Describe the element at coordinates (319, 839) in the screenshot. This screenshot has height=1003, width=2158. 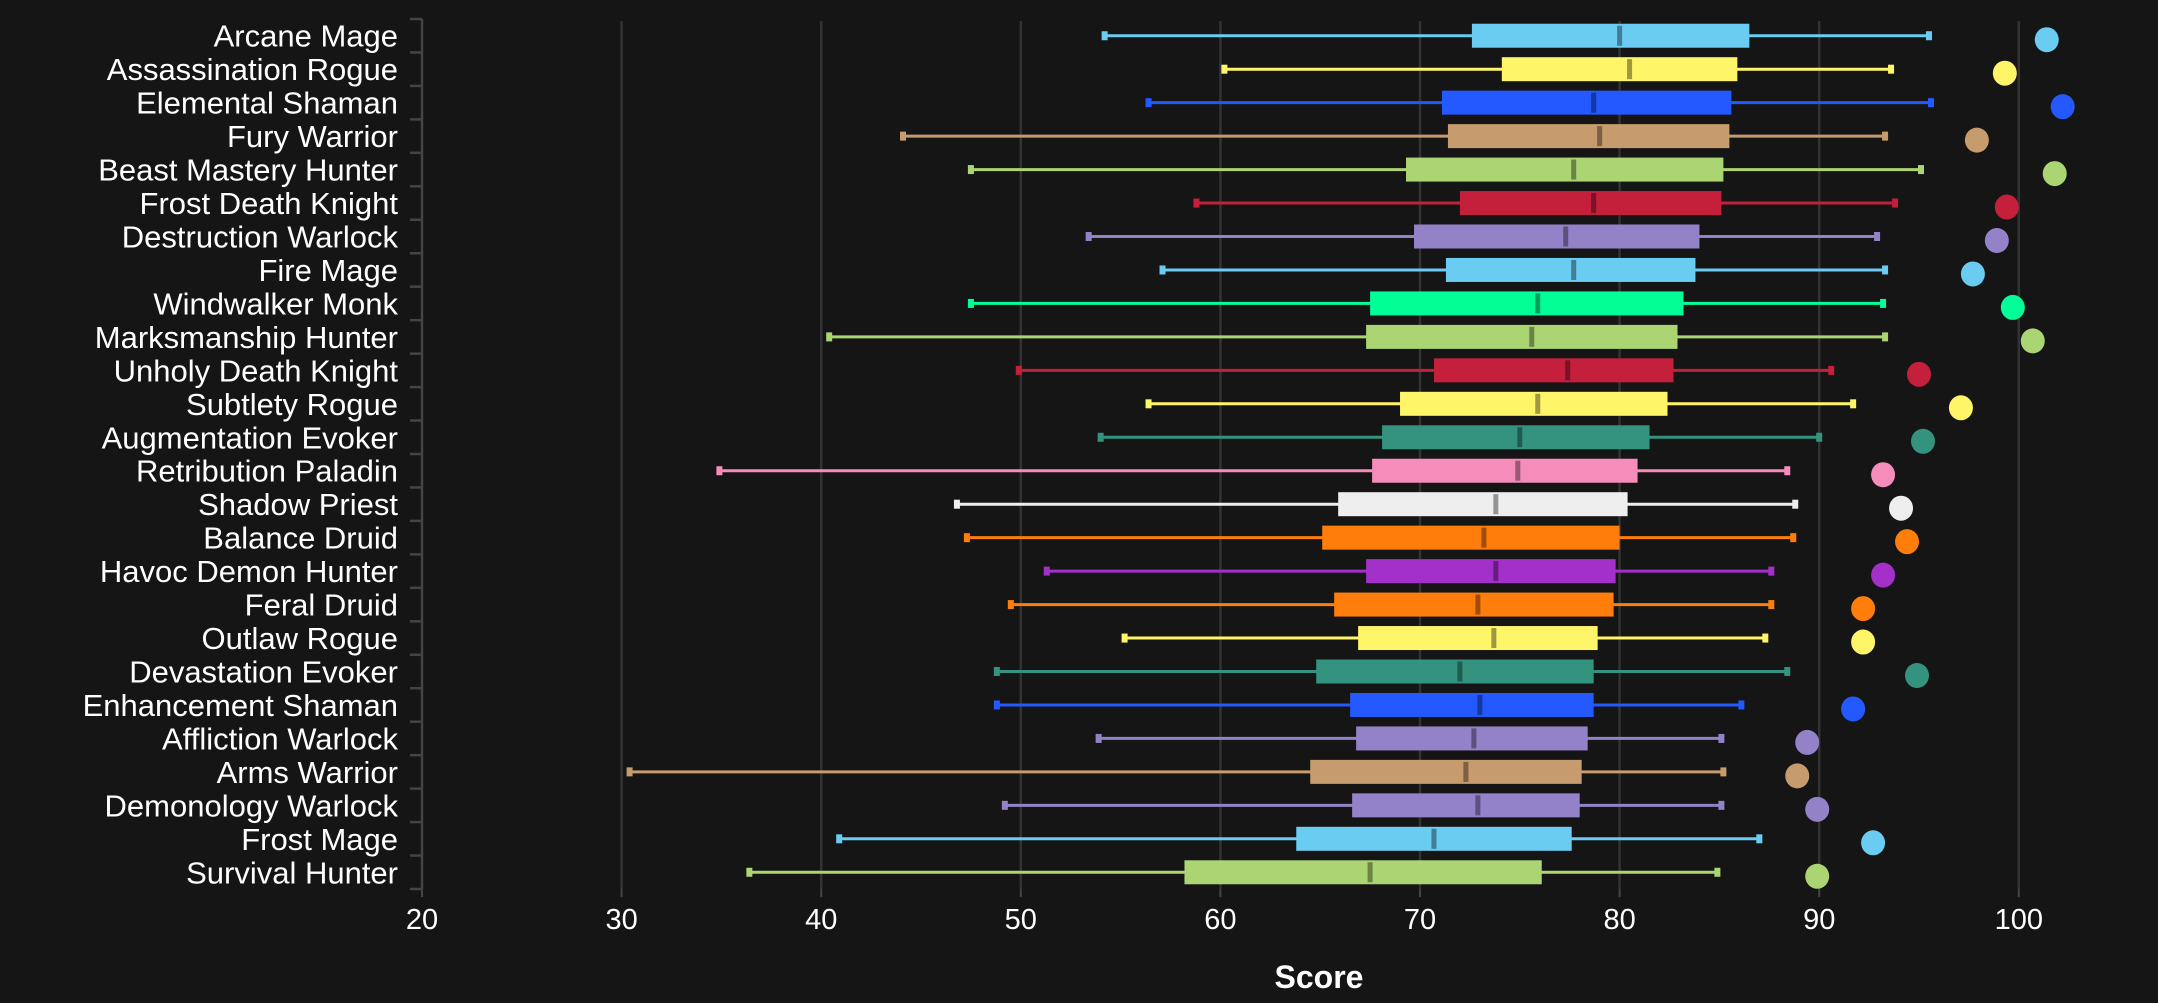
I see `category-label: Frost Mage` at that location.